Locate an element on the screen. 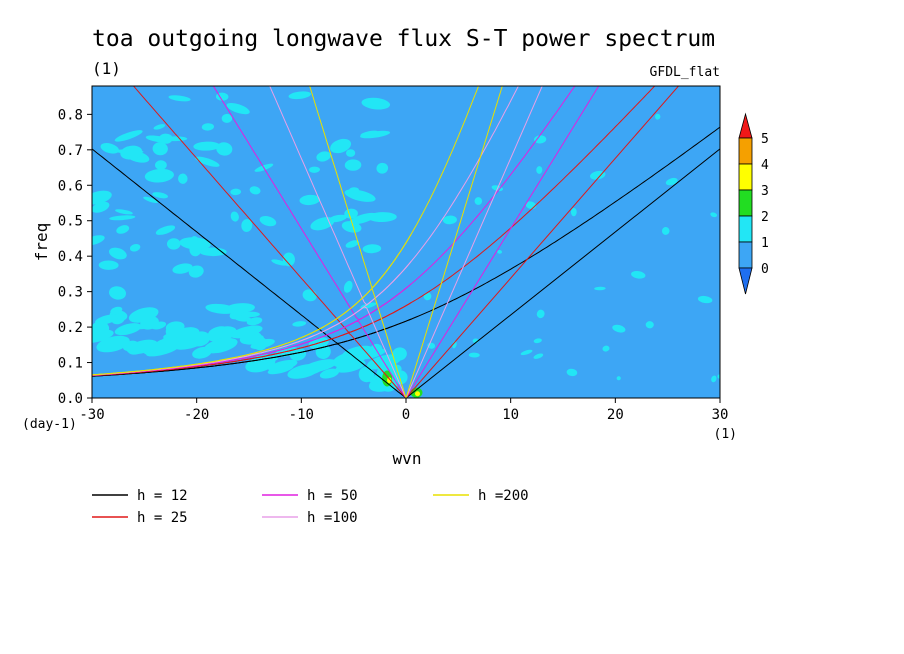 This screenshot has width=904, height=654. y-axis-label: freq is located at coordinates (41, 242).